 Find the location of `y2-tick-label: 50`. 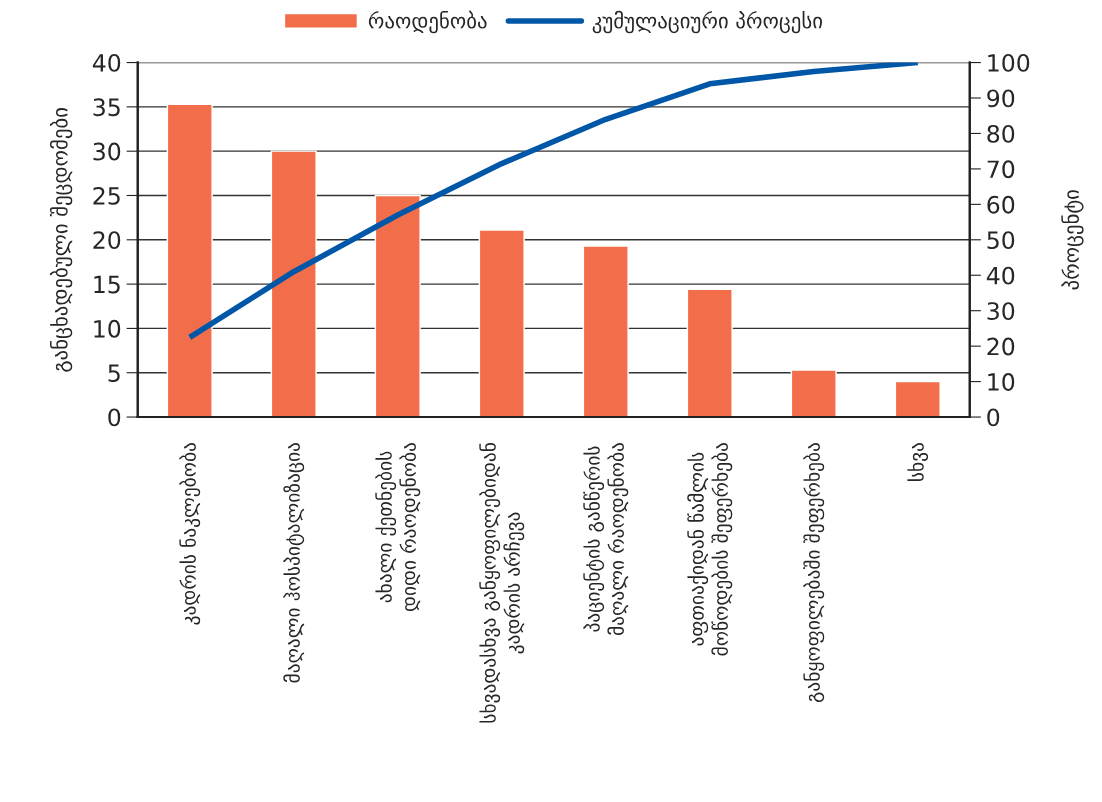

y2-tick-label: 50 is located at coordinates (1001, 240).